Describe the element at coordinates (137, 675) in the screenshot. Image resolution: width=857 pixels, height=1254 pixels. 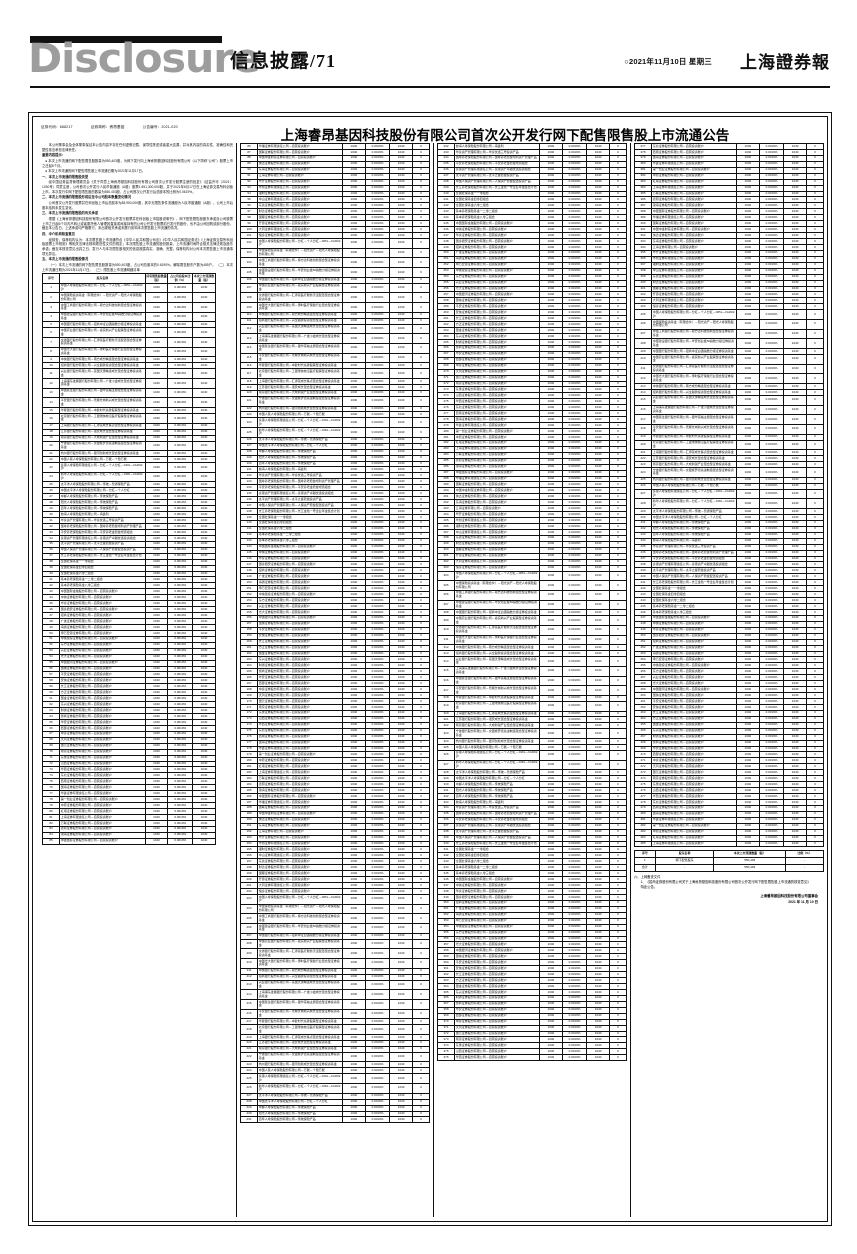
I see `table-row: 57 平安证券股份有限公司－自营投资账户 1040 0.0019% 1040` at that location.